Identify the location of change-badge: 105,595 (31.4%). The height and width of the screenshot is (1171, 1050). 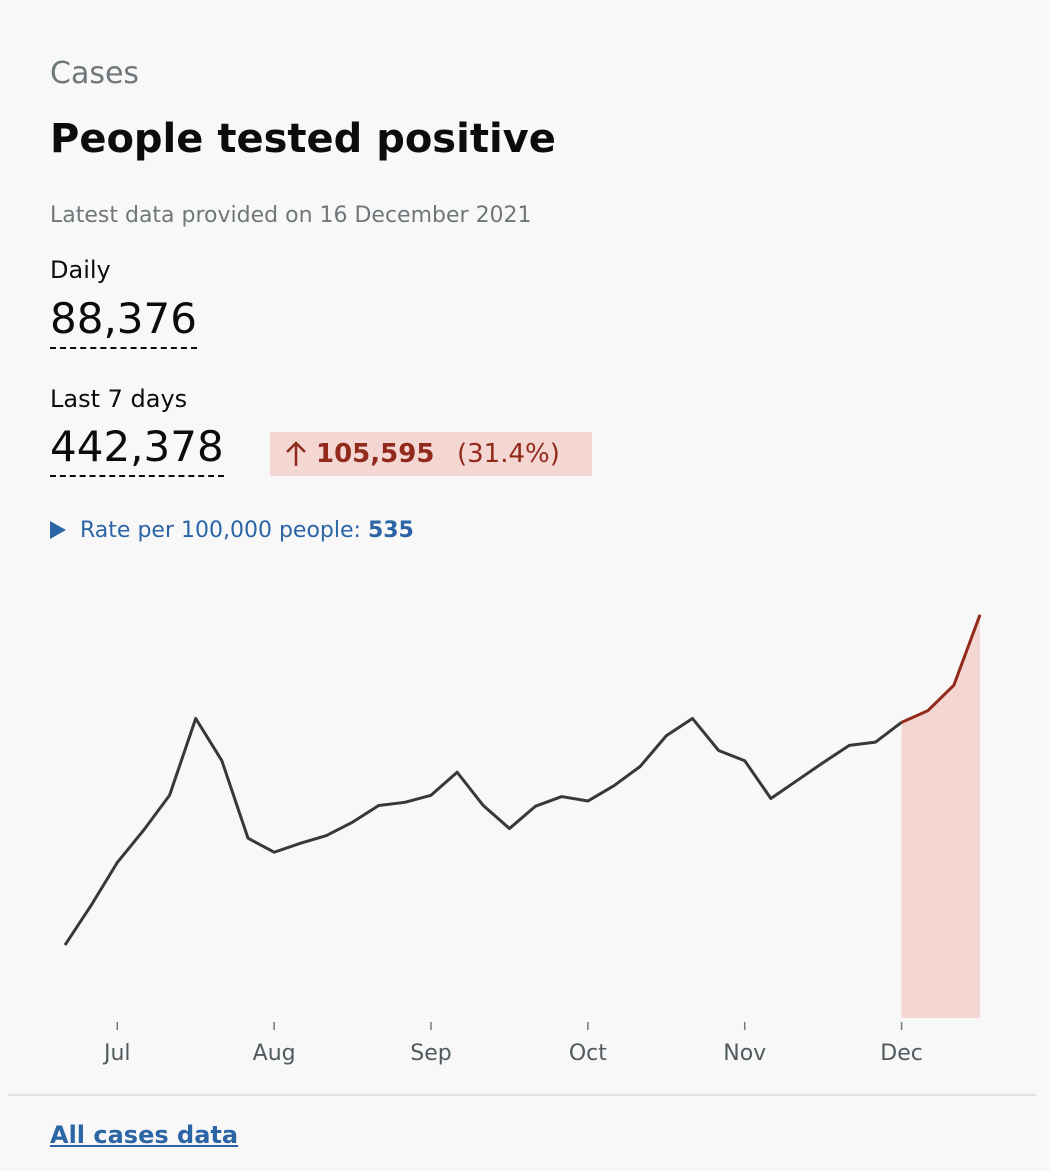
(431, 454).